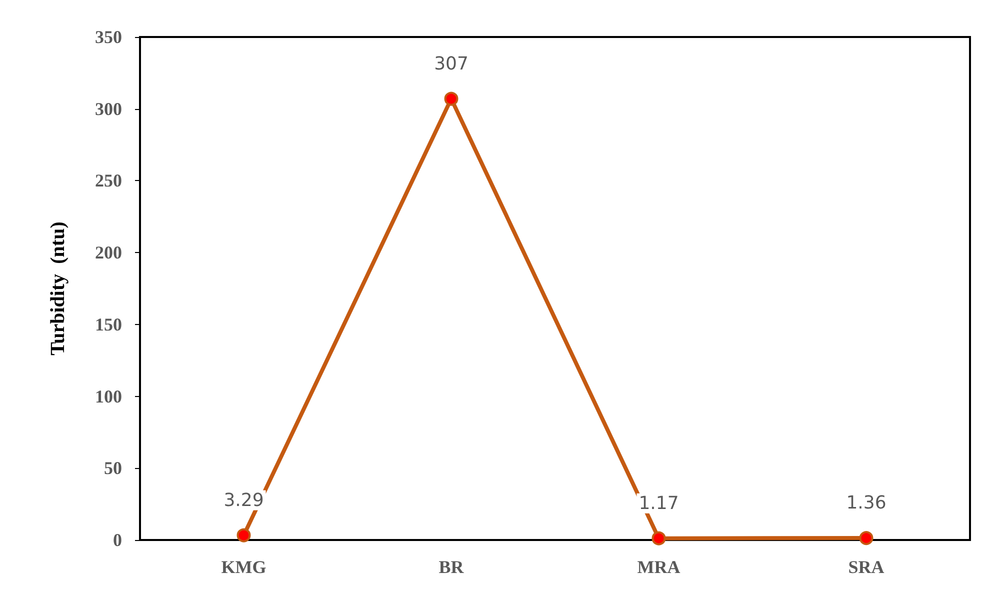 Image resolution: width=986 pixels, height=597 pixels. I want to click on y-tick-label: 300, so click(108, 108).